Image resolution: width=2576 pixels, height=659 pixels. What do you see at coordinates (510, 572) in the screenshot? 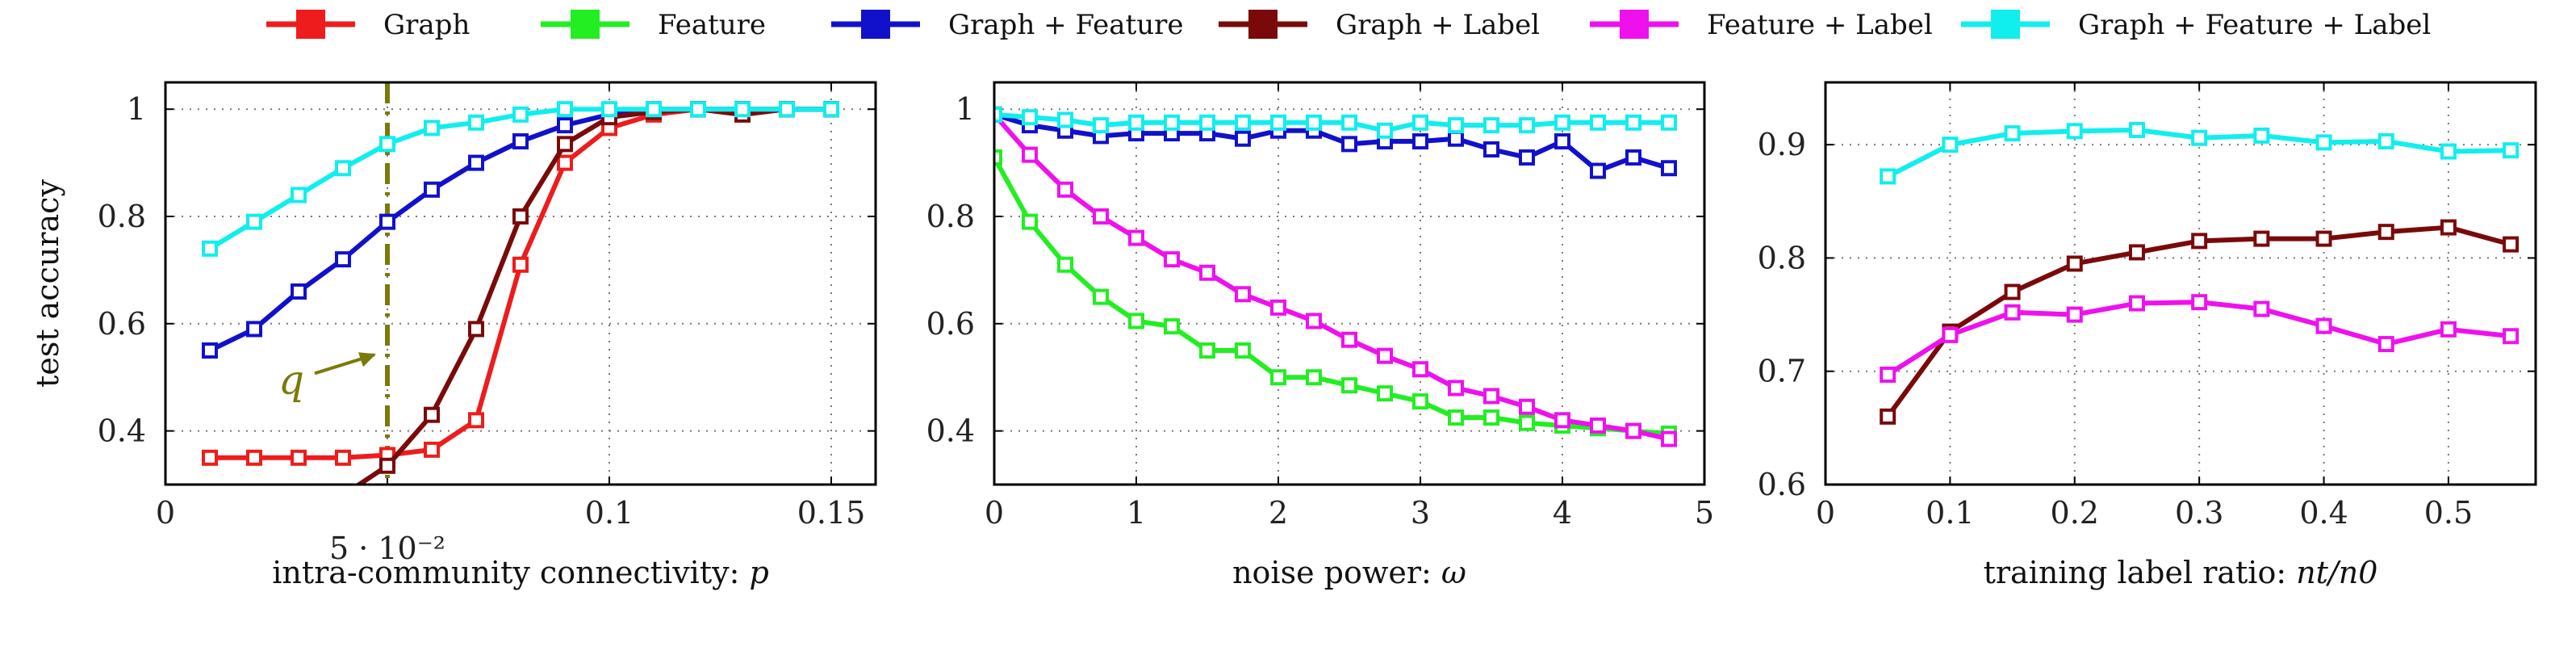
I see `x-axis-label-text: intra-community connectivity:` at bounding box center [510, 572].